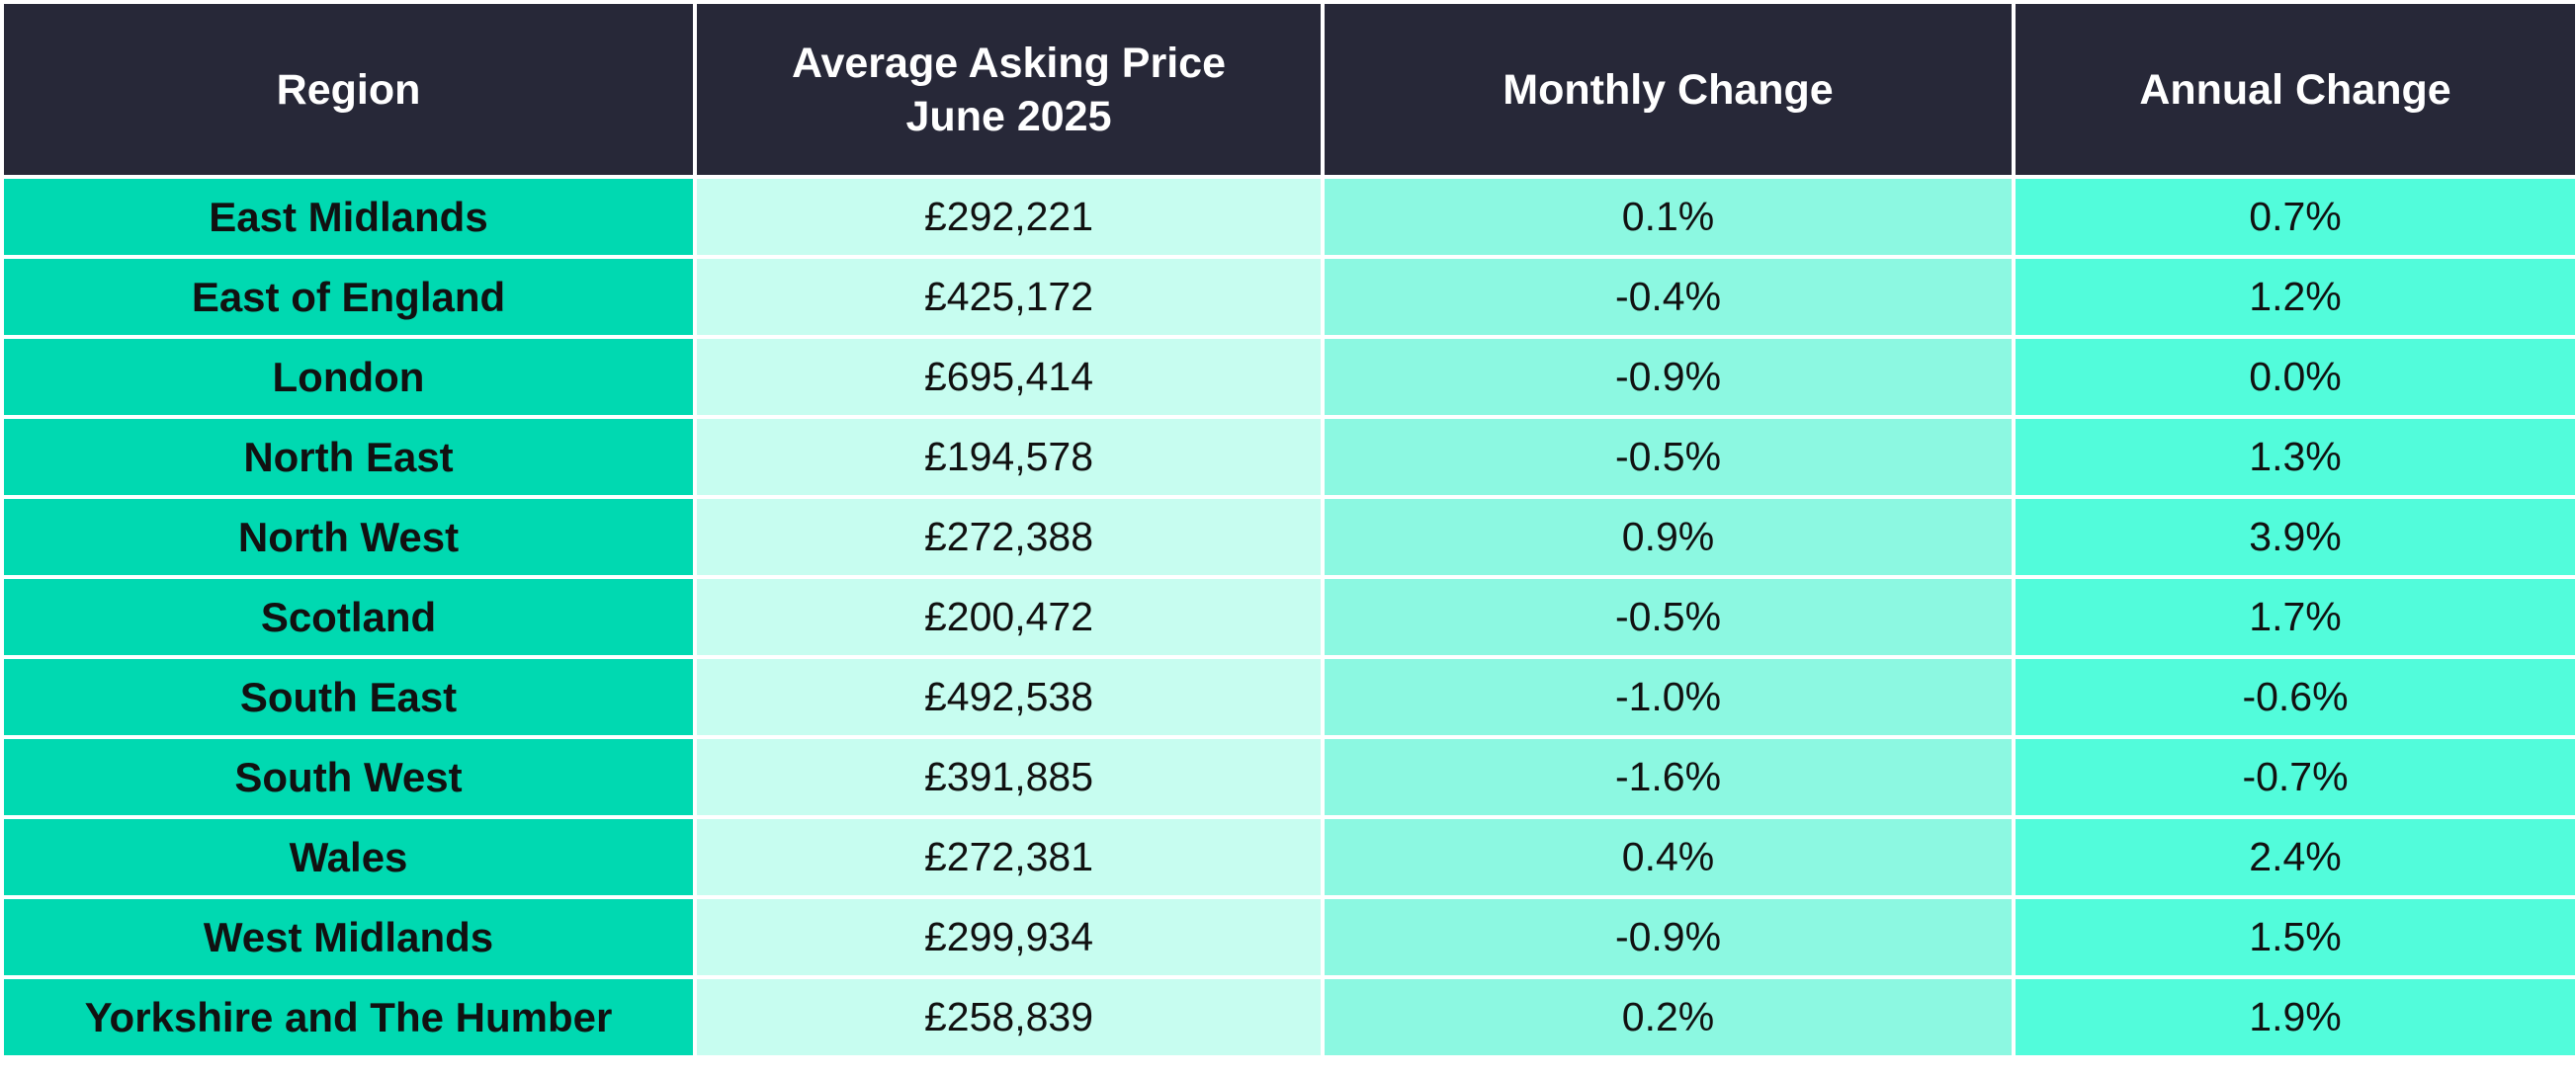  Describe the element at coordinates (1009, 457) in the screenshot. I see `asking-price-cell: £194,578` at that location.